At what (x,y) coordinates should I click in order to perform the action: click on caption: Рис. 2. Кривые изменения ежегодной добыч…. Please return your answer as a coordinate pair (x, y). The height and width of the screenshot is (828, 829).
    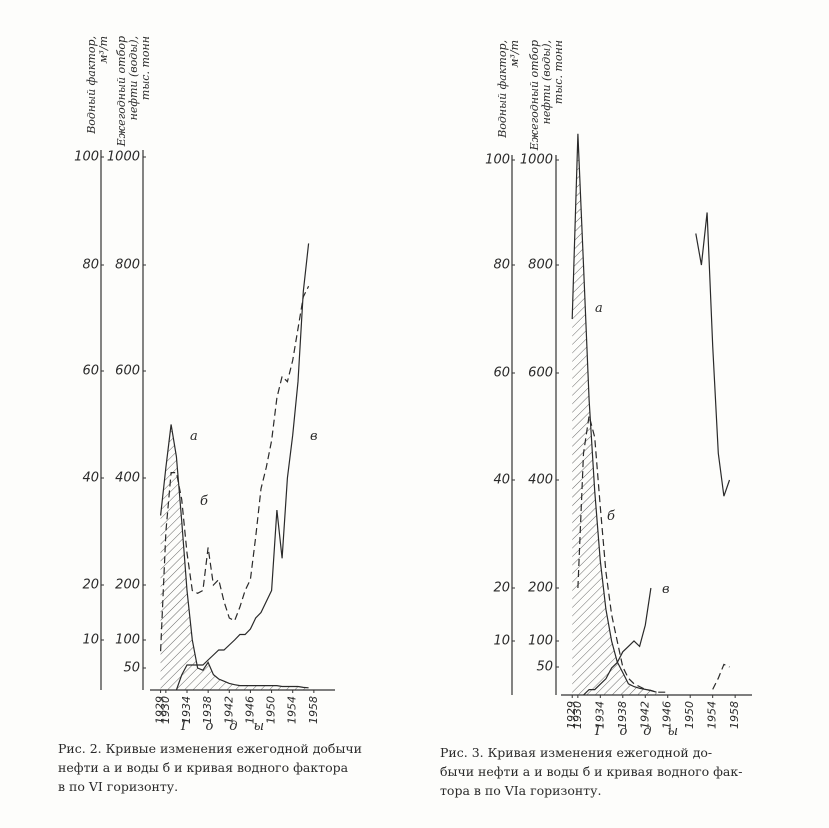
    Looking at the image, I should click on (210, 748).